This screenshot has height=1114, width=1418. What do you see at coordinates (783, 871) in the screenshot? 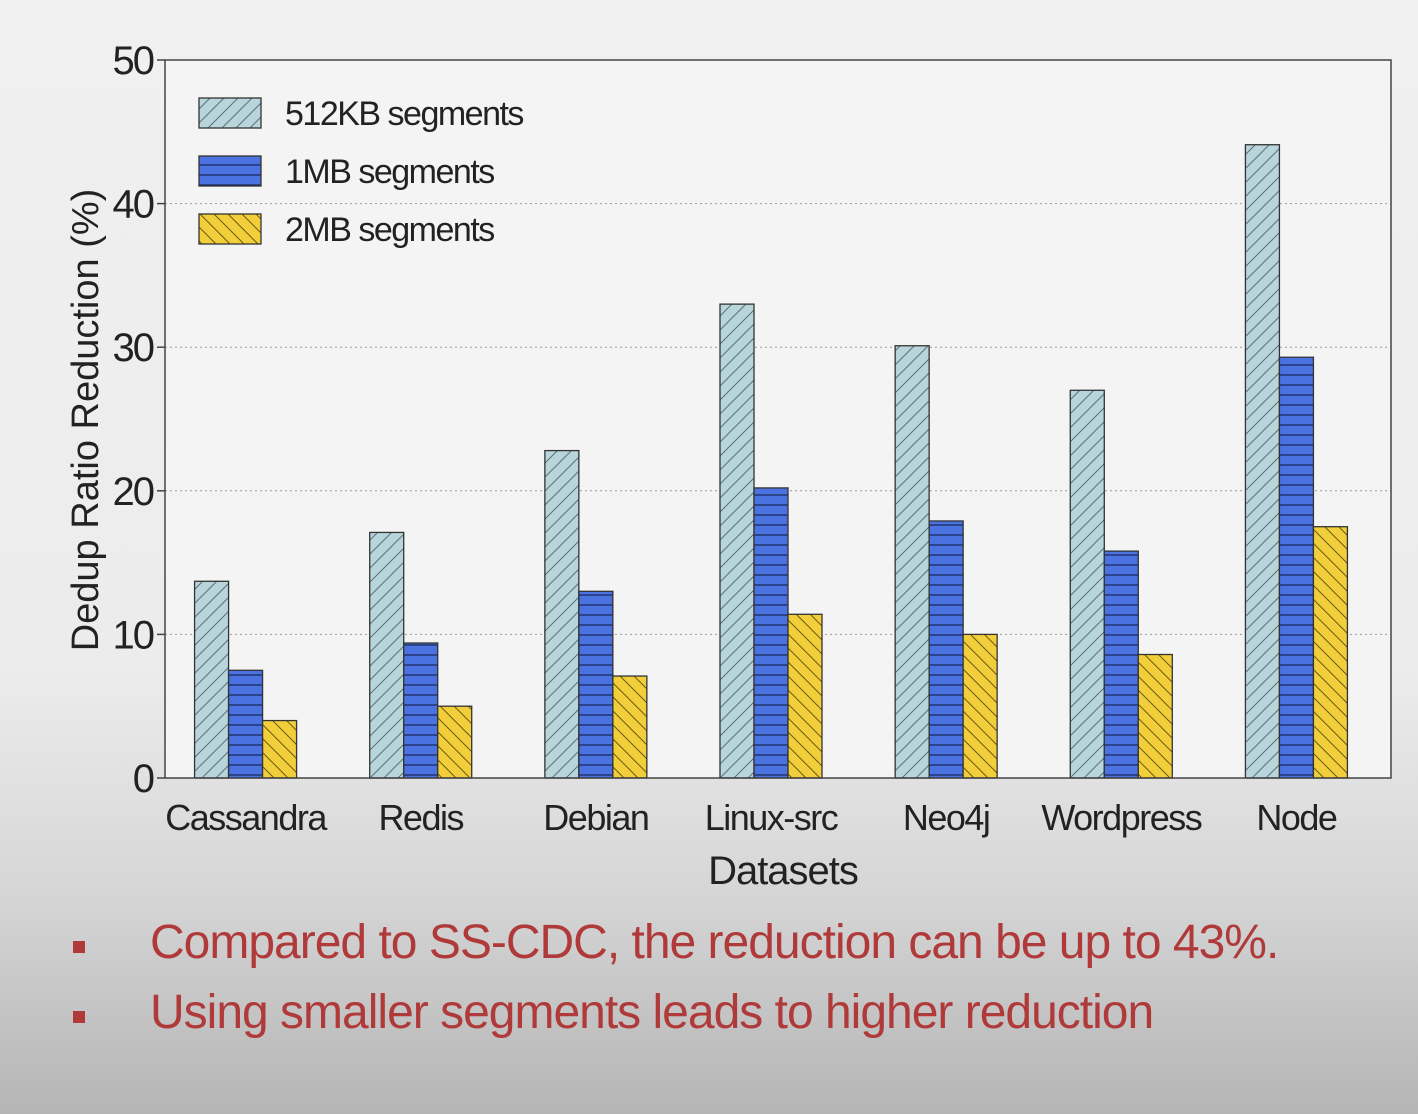
I see `x-axis-label: Datasets` at bounding box center [783, 871].